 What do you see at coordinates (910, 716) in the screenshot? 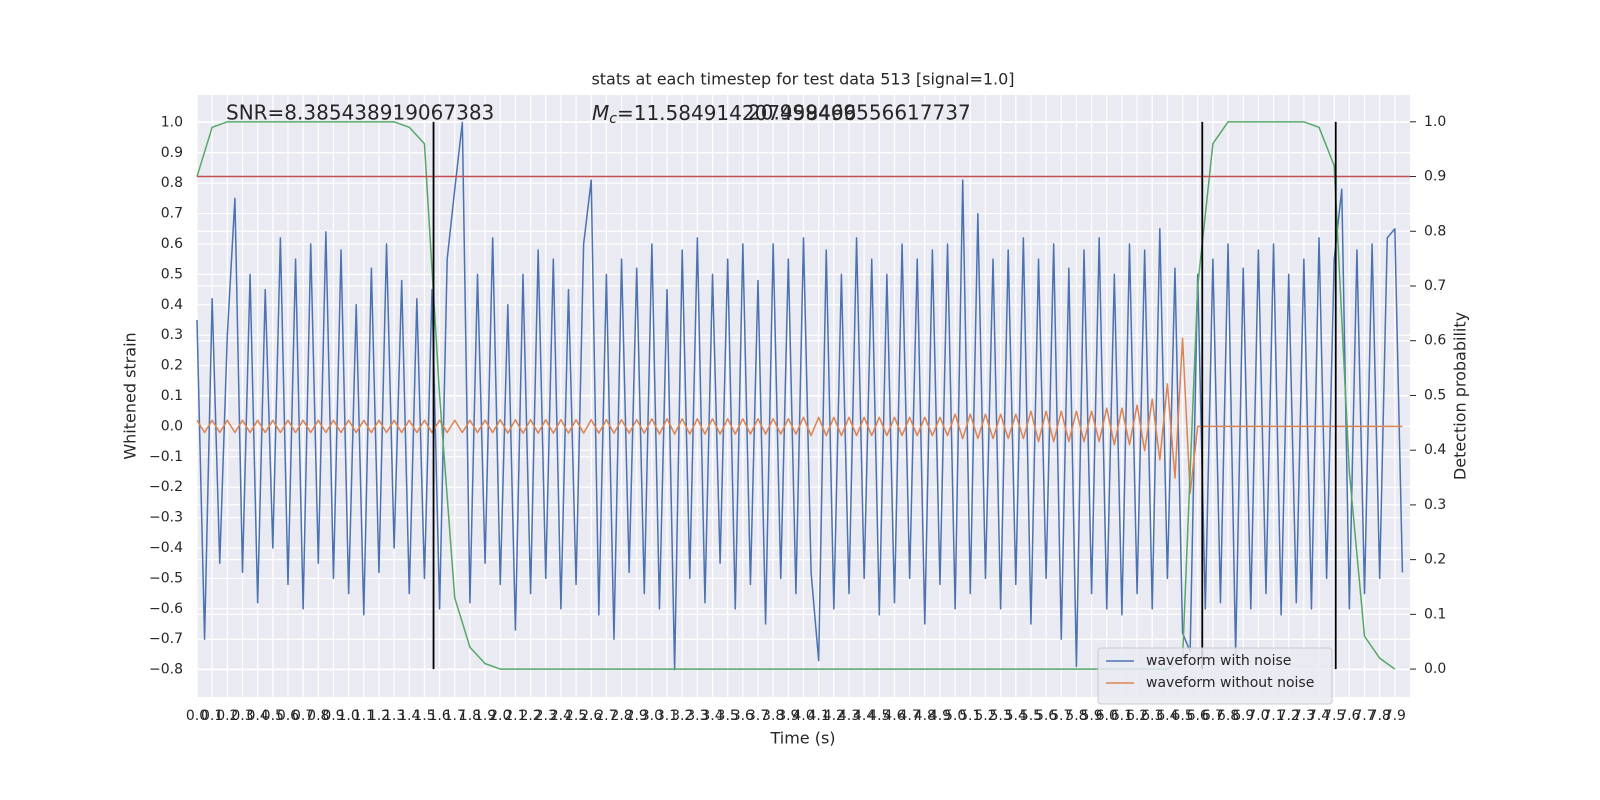
I see `x-tick-label: 4.7` at bounding box center [910, 716].